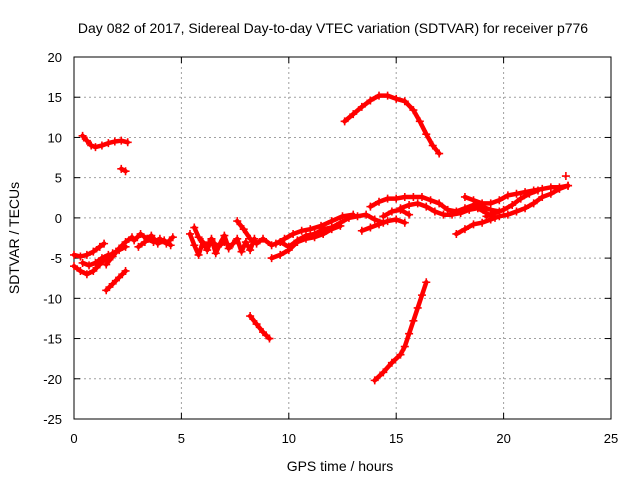  What do you see at coordinates (503, 438) in the screenshot?
I see `x-tick-label: 20` at bounding box center [503, 438].